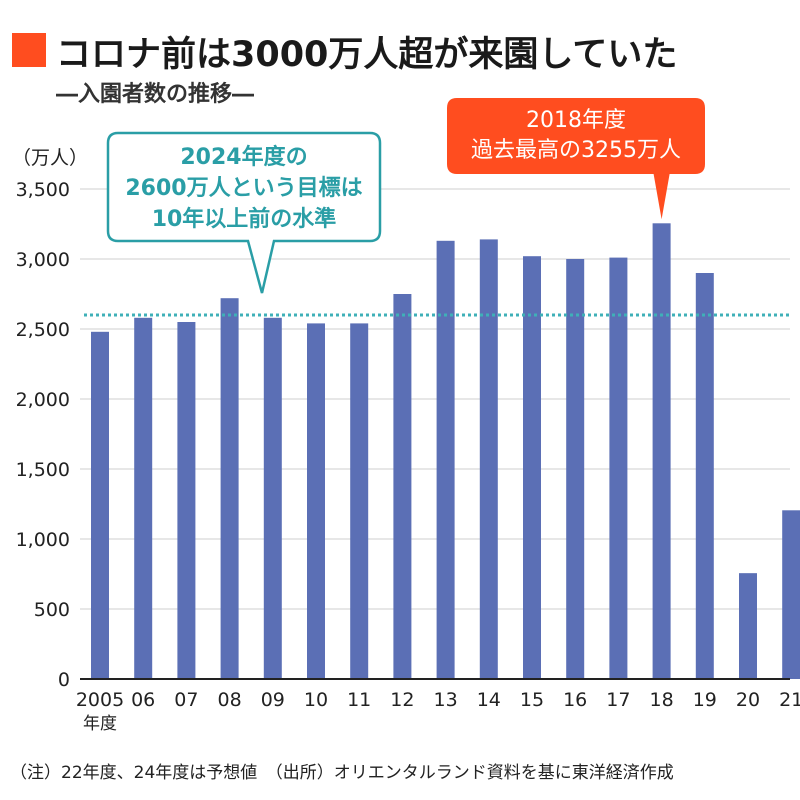  What do you see at coordinates (489, 700) in the screenshot?
I see `x-tick-label: 14` at bounding box center [489, 700].